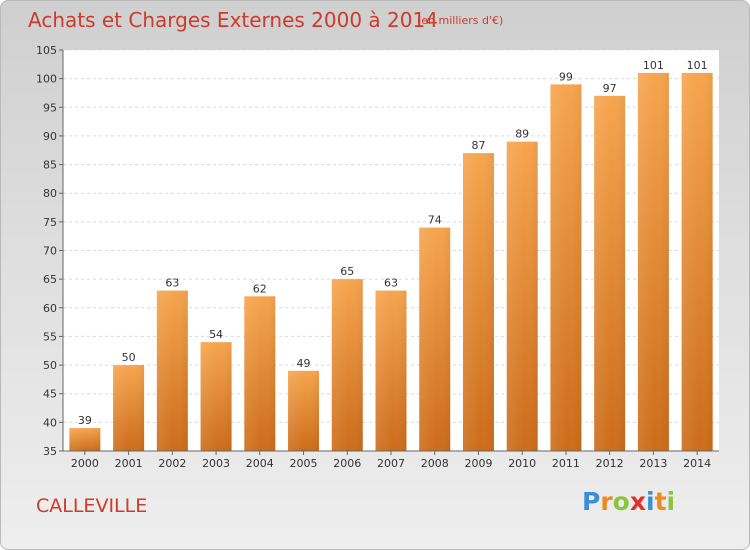 The width and height of the screenshot is (750, 550). Describe the element at coordinates (50, 279) in the screenshot. I see `y-tick-label: 65` at that location.